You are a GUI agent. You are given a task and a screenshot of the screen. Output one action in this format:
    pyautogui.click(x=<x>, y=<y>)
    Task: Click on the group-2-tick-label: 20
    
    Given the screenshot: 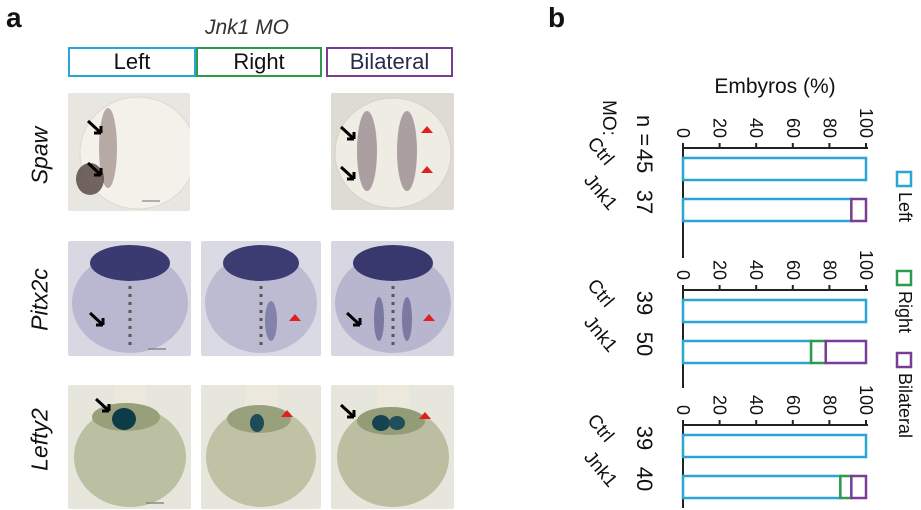 What is the action you would take?
    pyautogui.click(x=720, y=405)
    